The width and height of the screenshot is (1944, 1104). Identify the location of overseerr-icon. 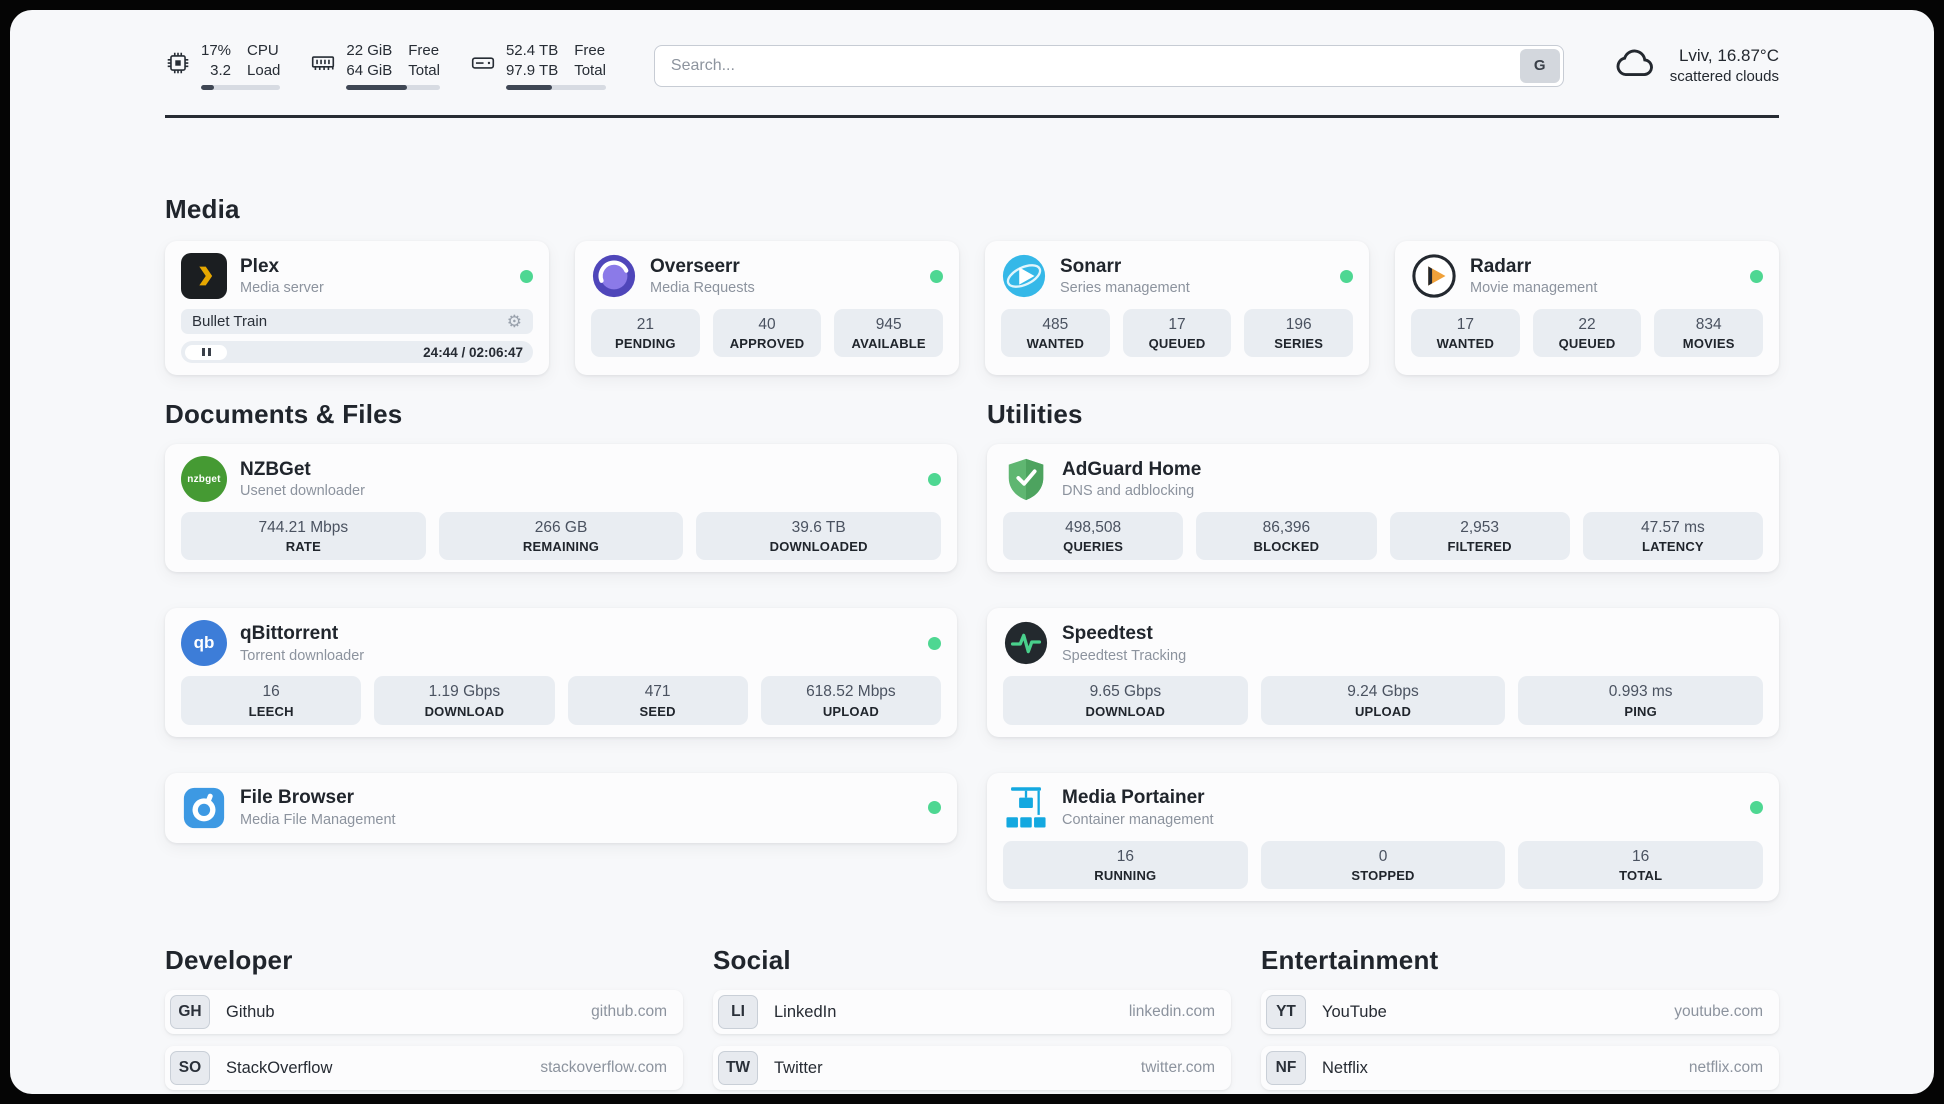
(614, 276).